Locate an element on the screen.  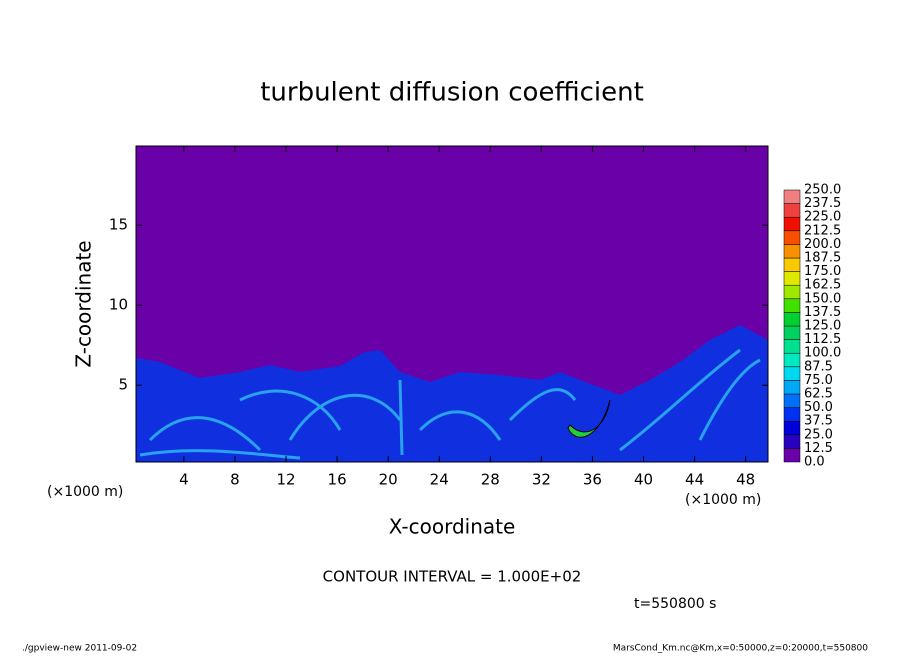
x-tick-label: 36 is located at coordinates (592, 480).